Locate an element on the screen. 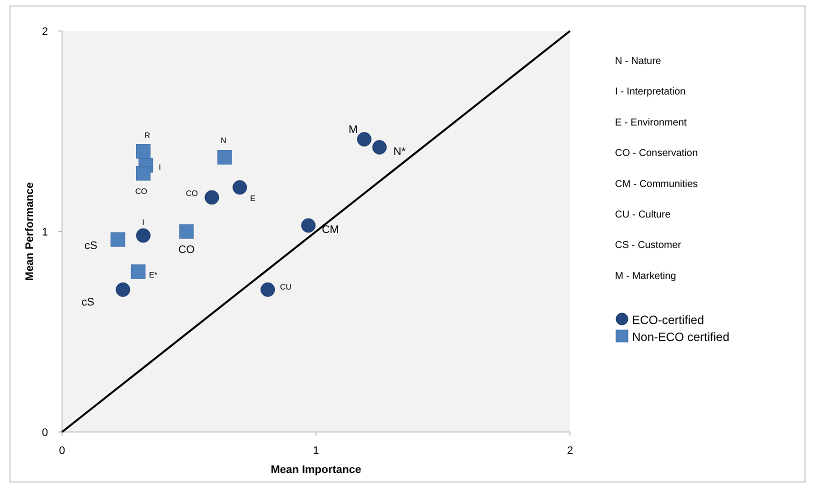 This screenshot has height=486, width=814. text: CS - Customer is located at coordinates (648, 246).